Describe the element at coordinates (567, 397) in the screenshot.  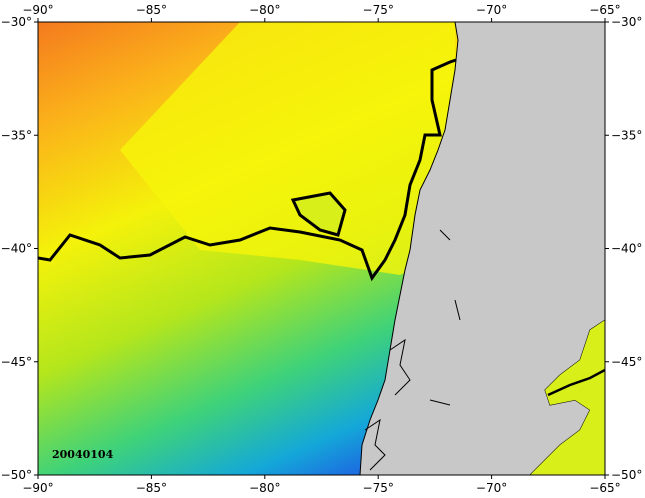
I see `atlantic-sea` at that location.